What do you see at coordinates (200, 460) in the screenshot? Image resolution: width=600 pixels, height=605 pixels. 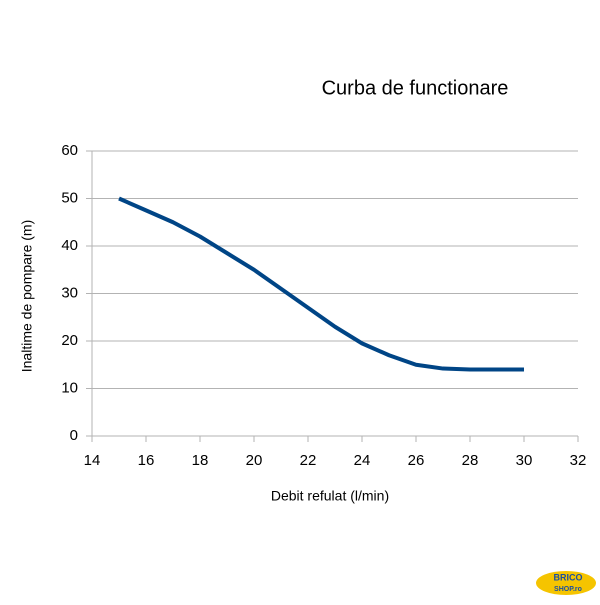 I see `x-tick-label: 18` at bounding box center [200, 460].